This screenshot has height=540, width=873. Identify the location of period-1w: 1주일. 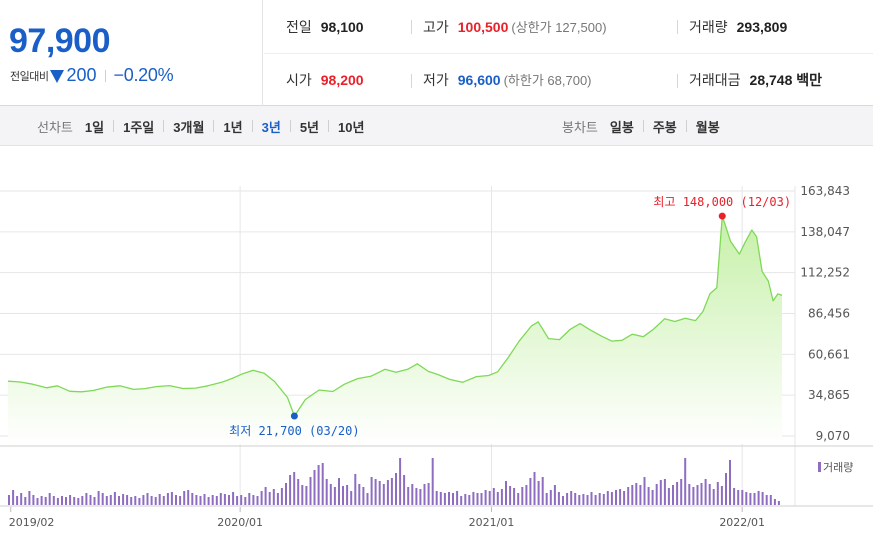
(139, 127).